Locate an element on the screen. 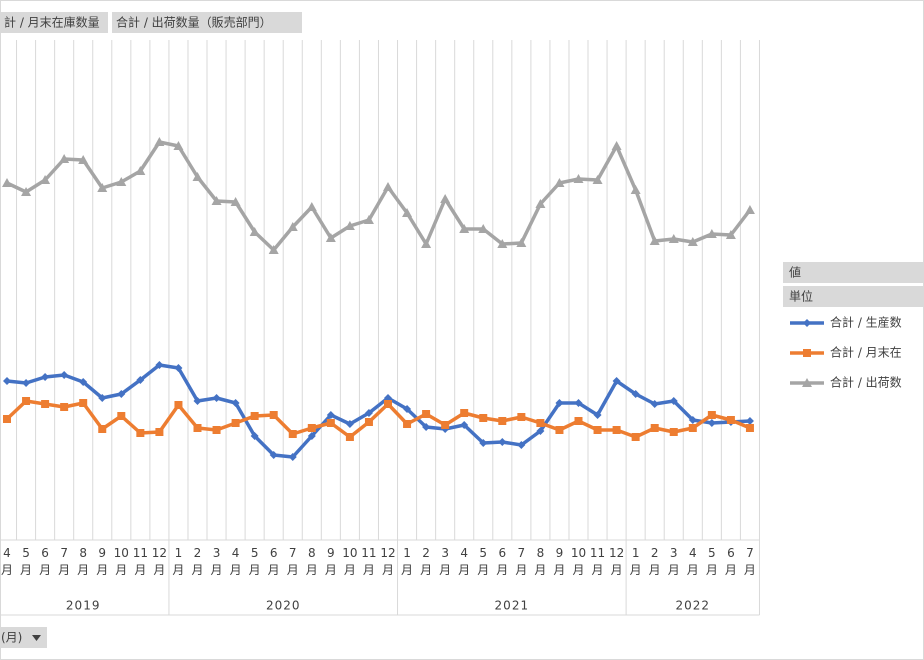  field-button-label: 合計 / 出荷数量（販売部門） is located at coordinates (194, 22).